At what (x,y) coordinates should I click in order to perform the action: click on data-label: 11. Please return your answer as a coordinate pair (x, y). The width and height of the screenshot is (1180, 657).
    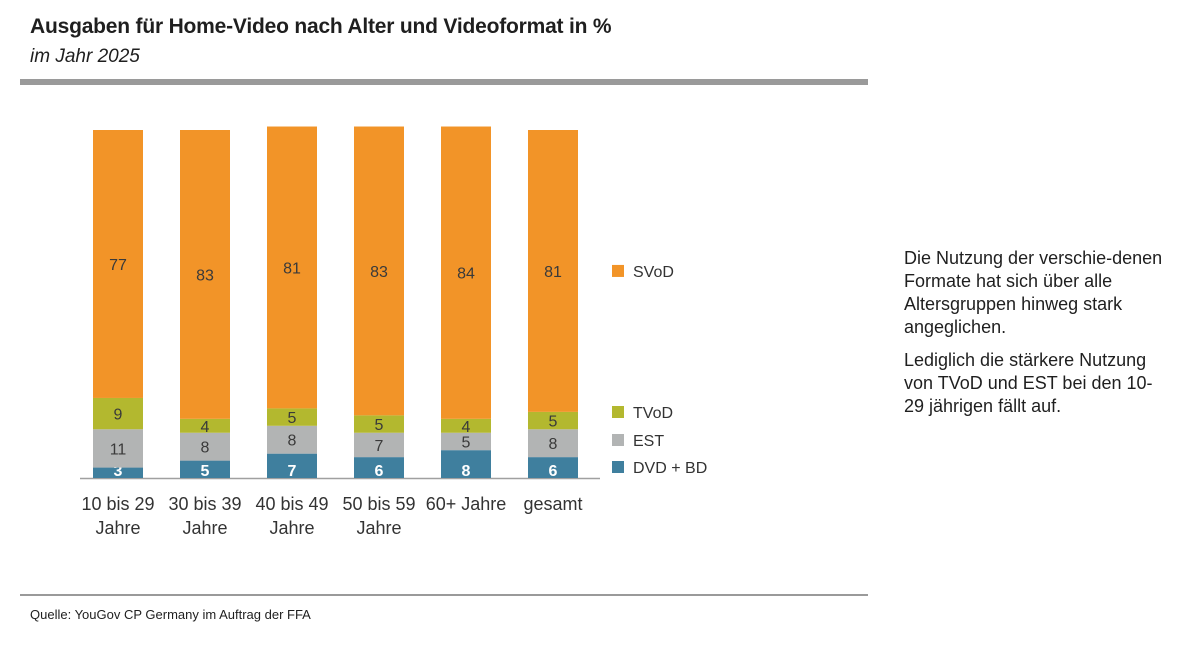
    Looking at the image, I should click on (118, 449).